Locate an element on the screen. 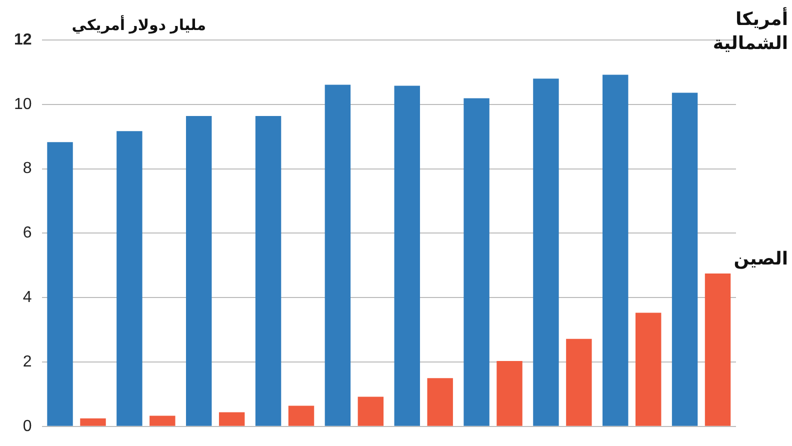 This screenshot has width=792, height=446. y-tick-label: 12 is located at coordinates (23, 39).